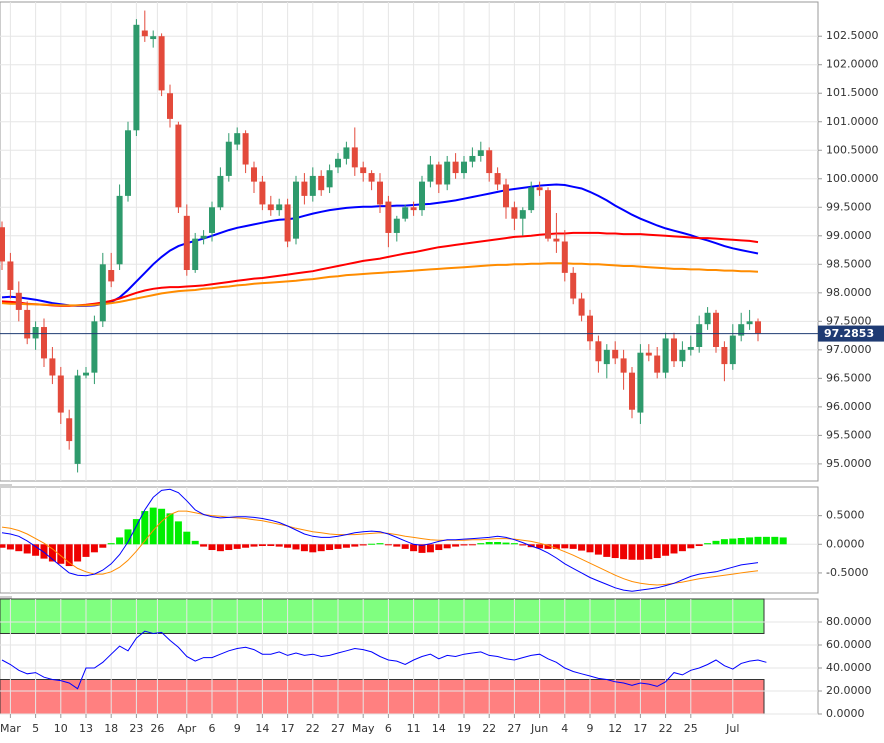 The height and width of the screenshot is (743, 884). Describe the element at coordinates (489, 728) in the screenshot. I see `x-tick-label: 22` at that location.